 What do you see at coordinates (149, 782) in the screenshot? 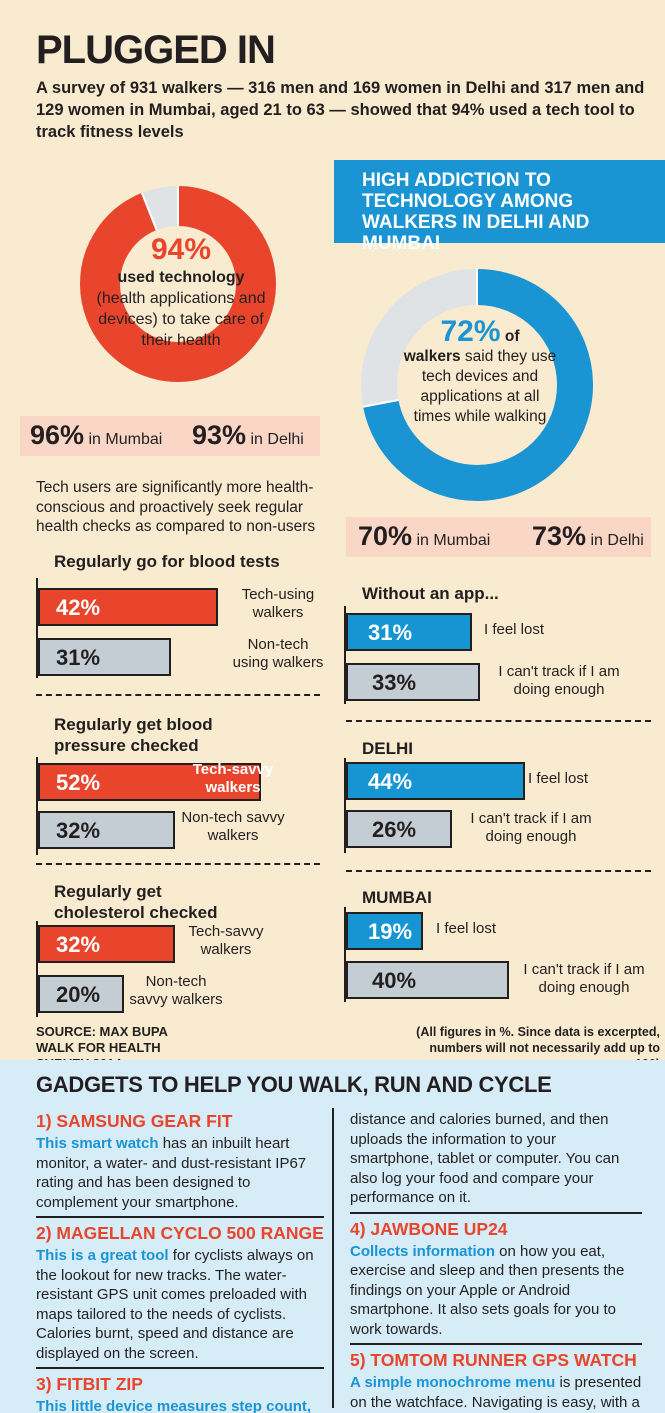
I see `left-group-2-bar-1: 52%` at bounding box center [149, 782].